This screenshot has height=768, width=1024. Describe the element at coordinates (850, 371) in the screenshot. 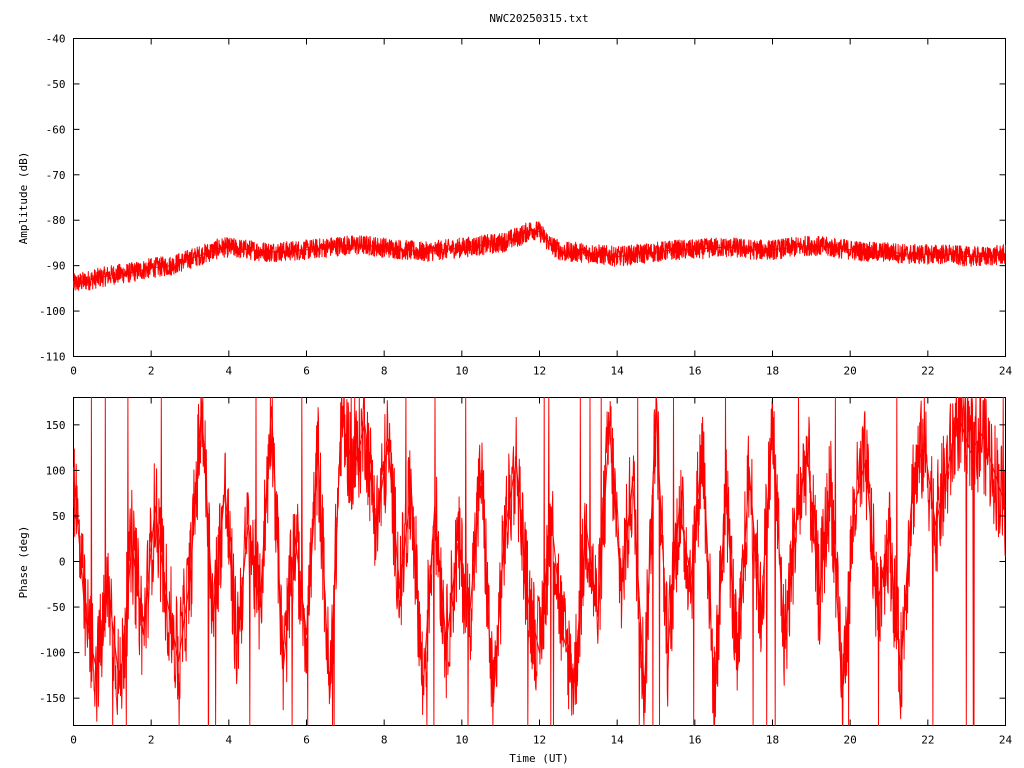

I see `amplitude-xtick-label: 20` at that location.